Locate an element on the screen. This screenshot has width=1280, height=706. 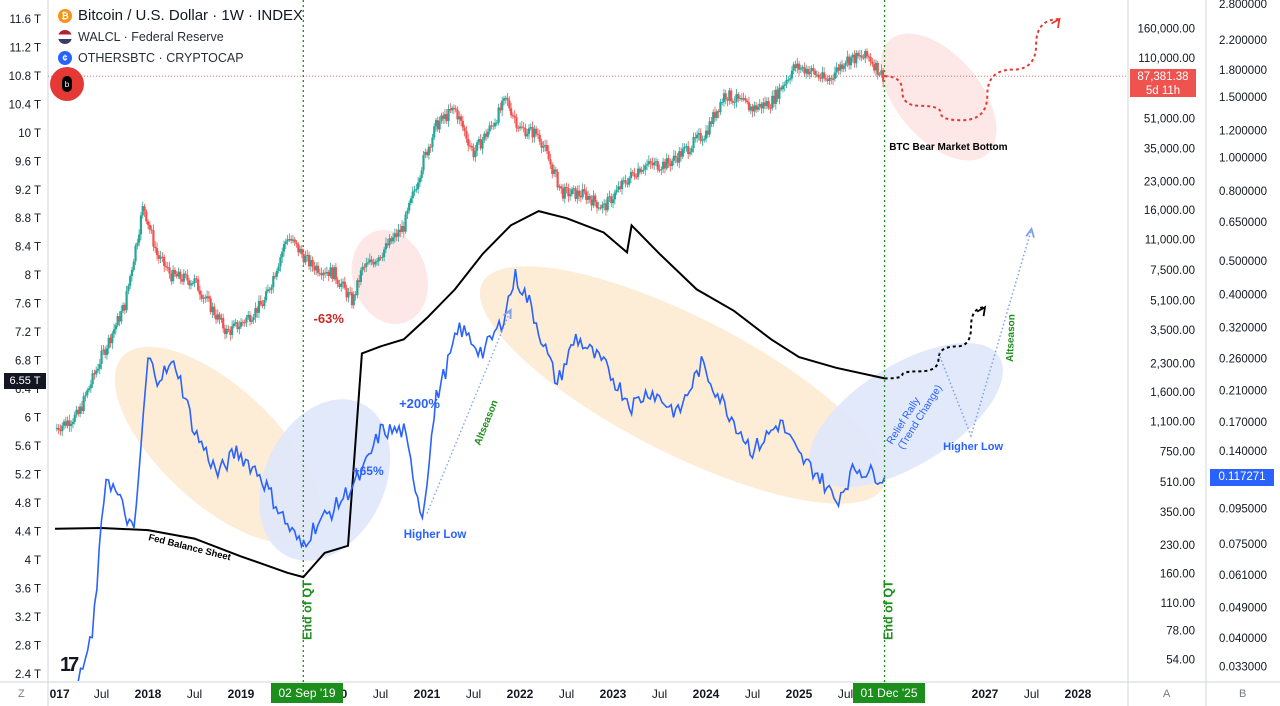
others-axis-tick: 0.800000 is located at coordinates (1243, 192).